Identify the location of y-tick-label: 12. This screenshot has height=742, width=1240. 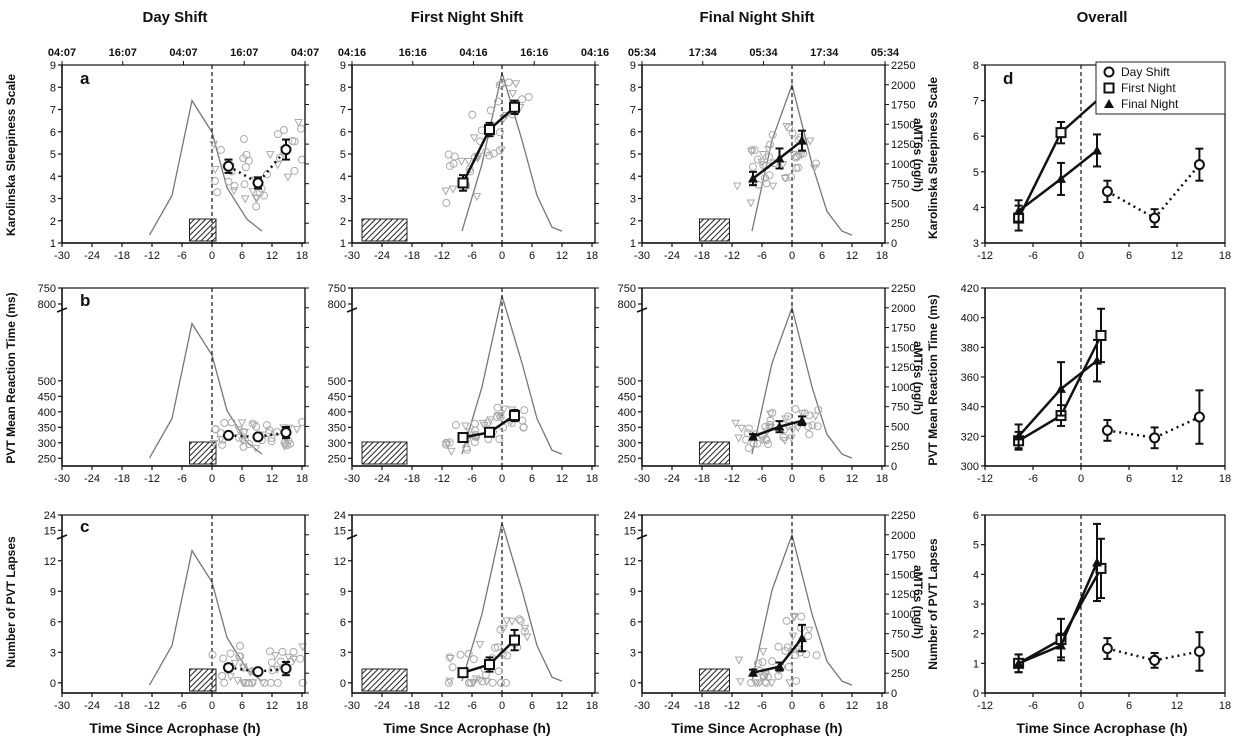
(630, 562).